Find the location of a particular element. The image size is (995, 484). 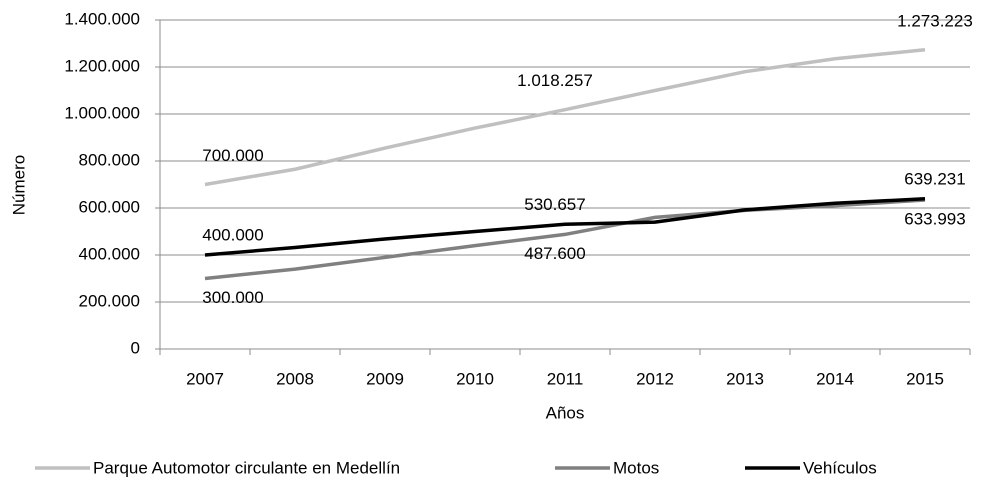

data-label: 633.993 is located at coordinates (934, 218).